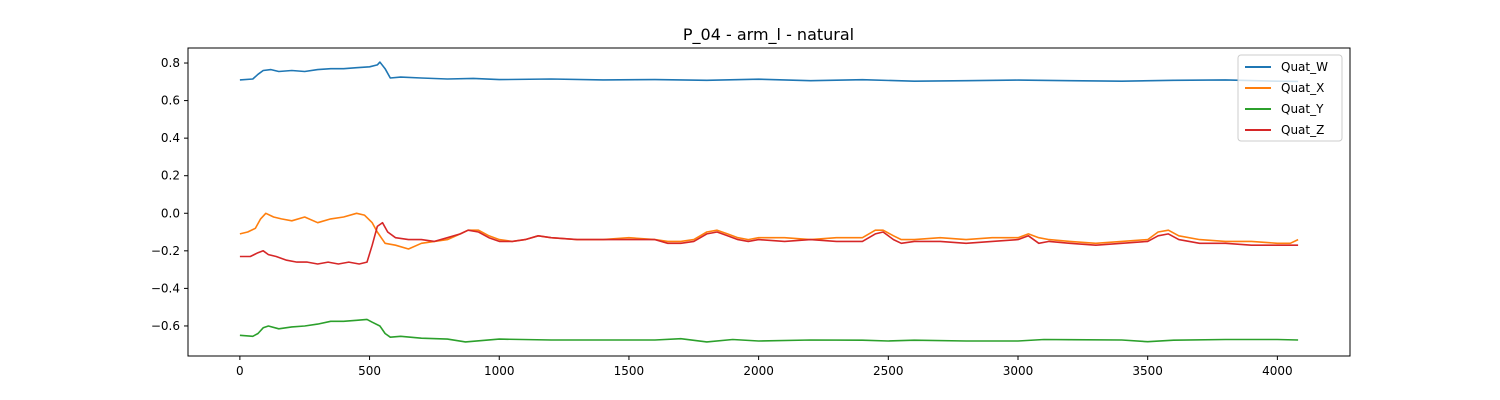 This screenshot has width=1500, height=400. Describe the element at coordinates (170, 63) in the screenshot. I see `y-tick-label: 0.8` at that location.